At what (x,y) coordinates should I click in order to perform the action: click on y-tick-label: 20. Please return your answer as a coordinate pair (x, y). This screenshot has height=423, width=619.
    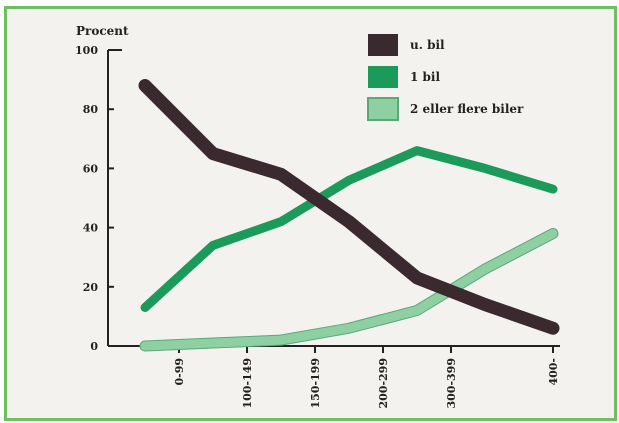
    Looking at the image, I should click on (91, 287).